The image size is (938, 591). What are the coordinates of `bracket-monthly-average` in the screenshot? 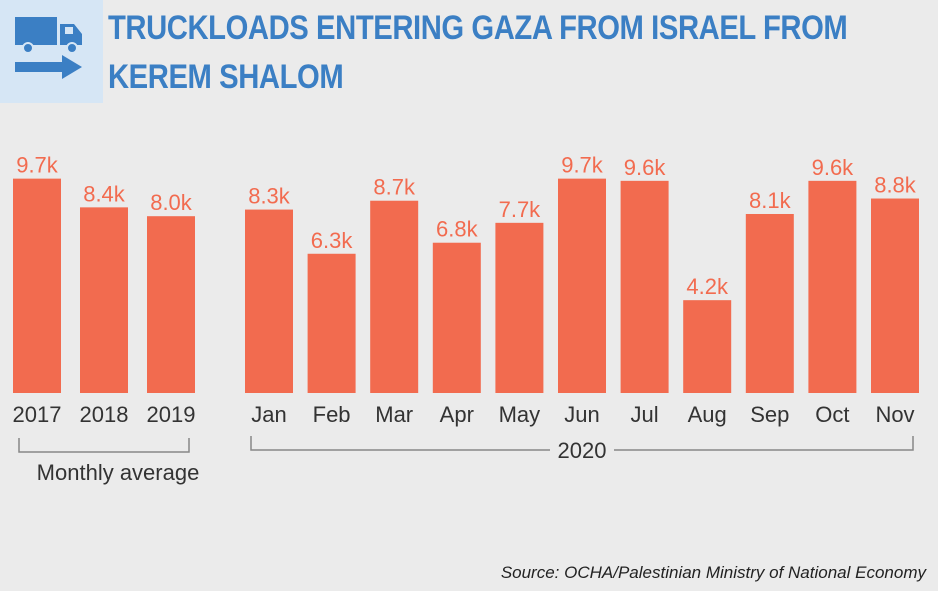 It's located at (104, 445).